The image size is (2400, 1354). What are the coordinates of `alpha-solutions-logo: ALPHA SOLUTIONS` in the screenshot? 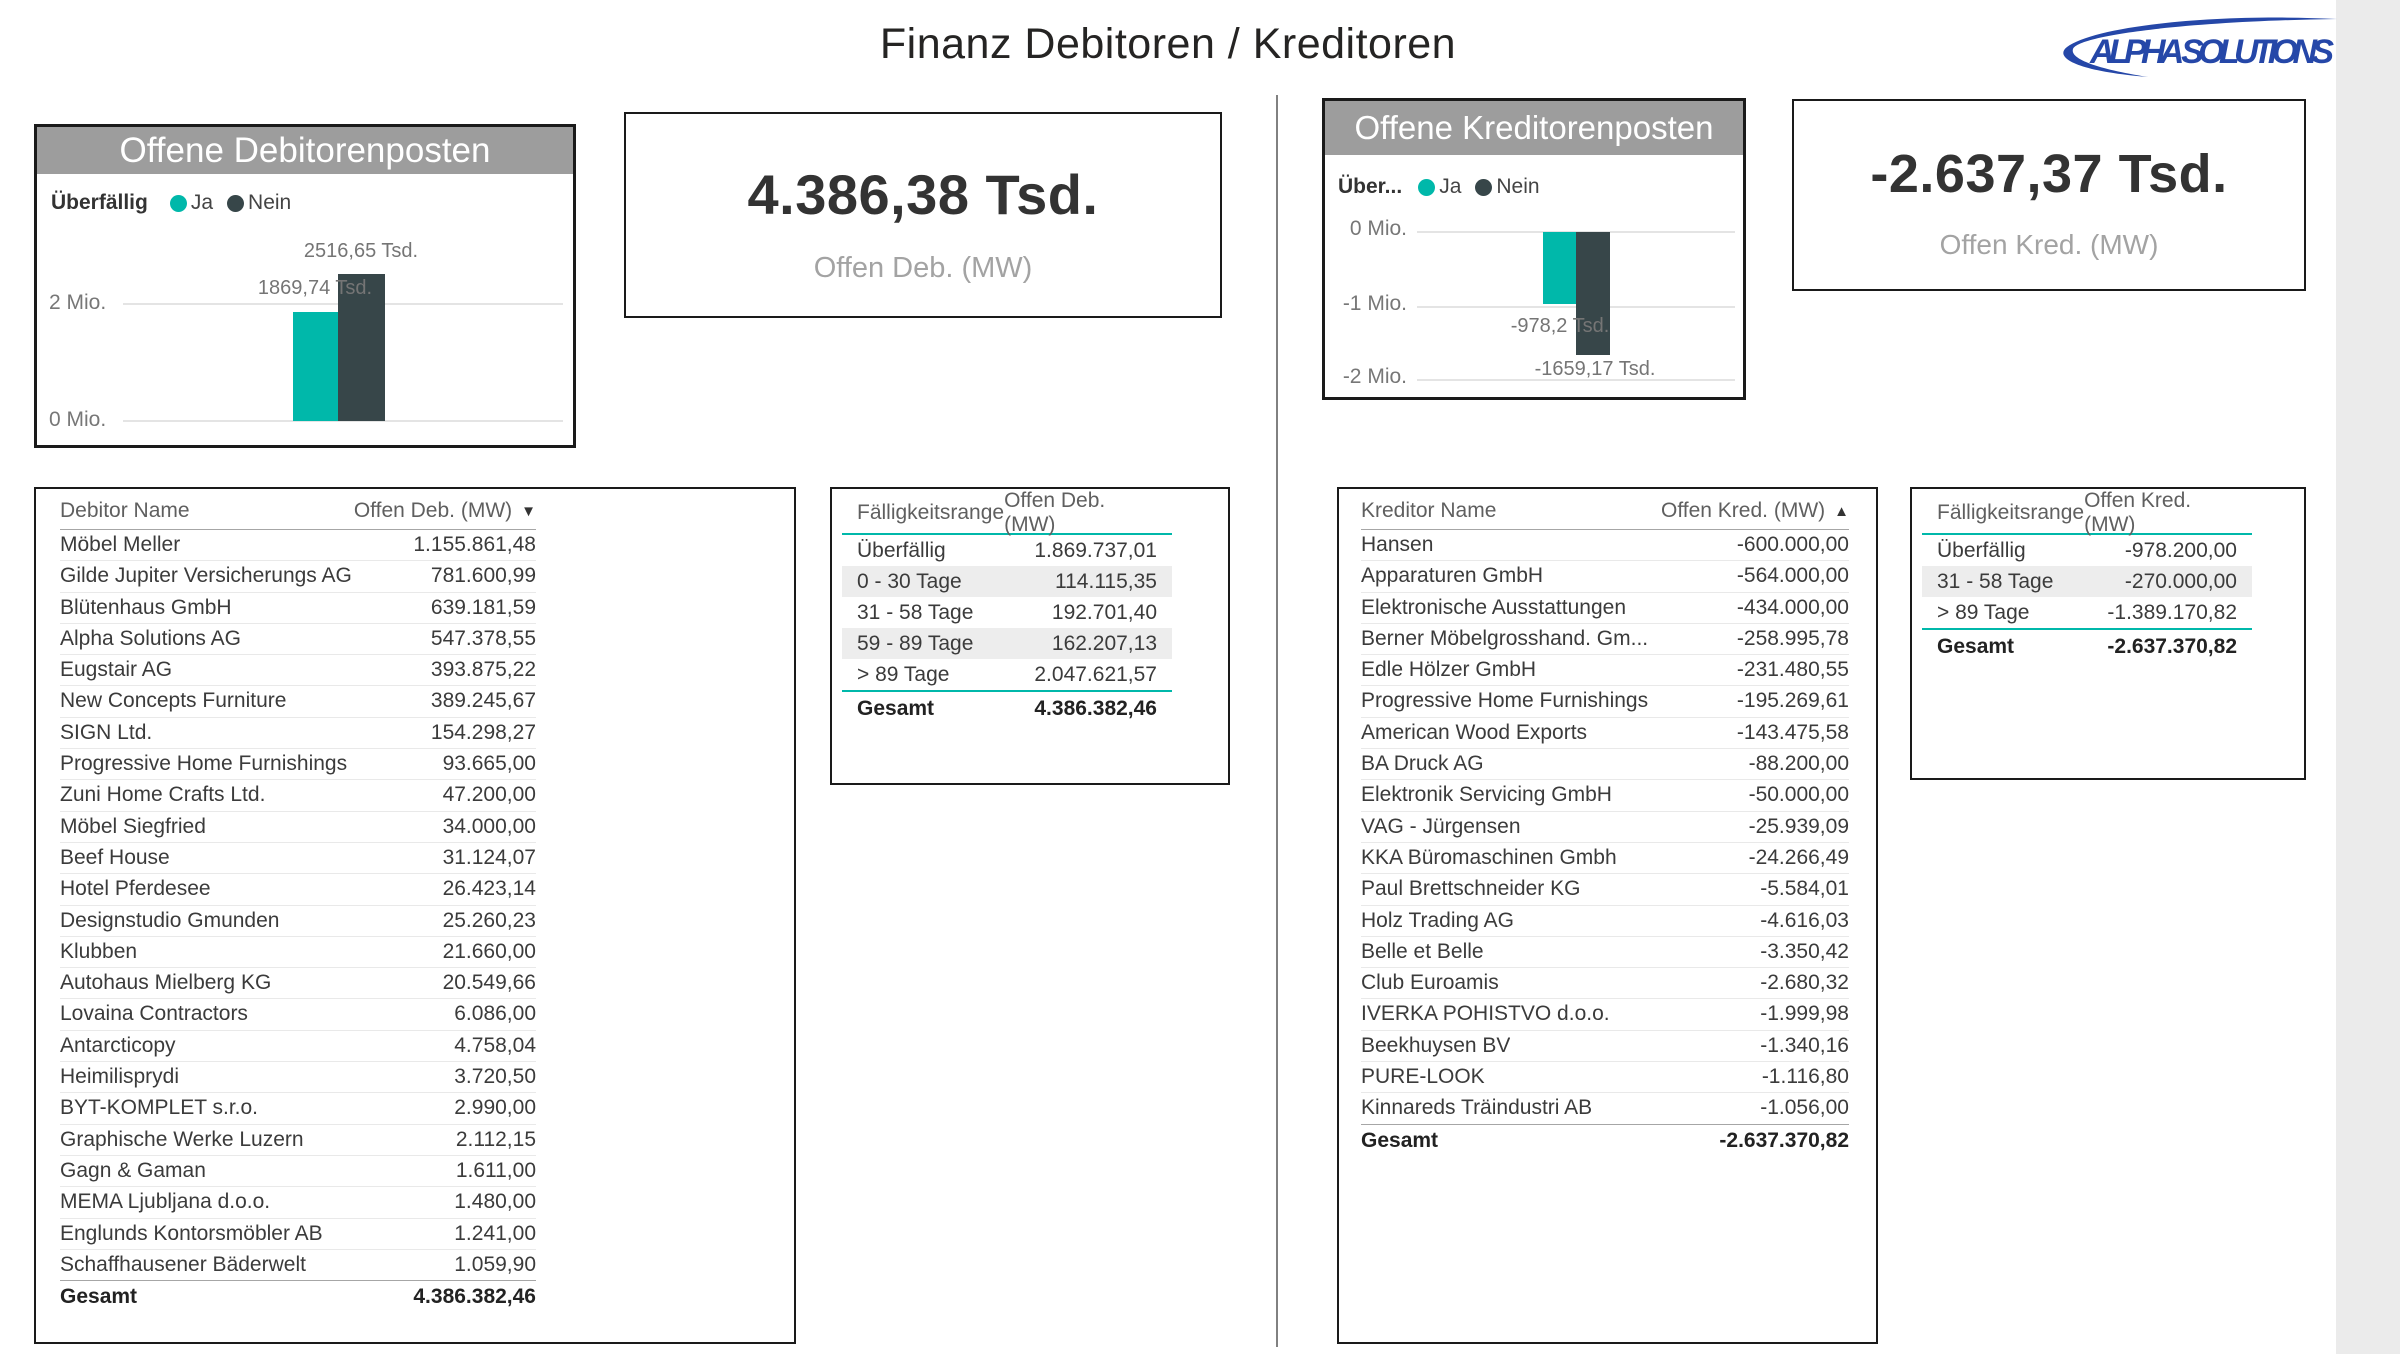 It's located at (2200, 47).